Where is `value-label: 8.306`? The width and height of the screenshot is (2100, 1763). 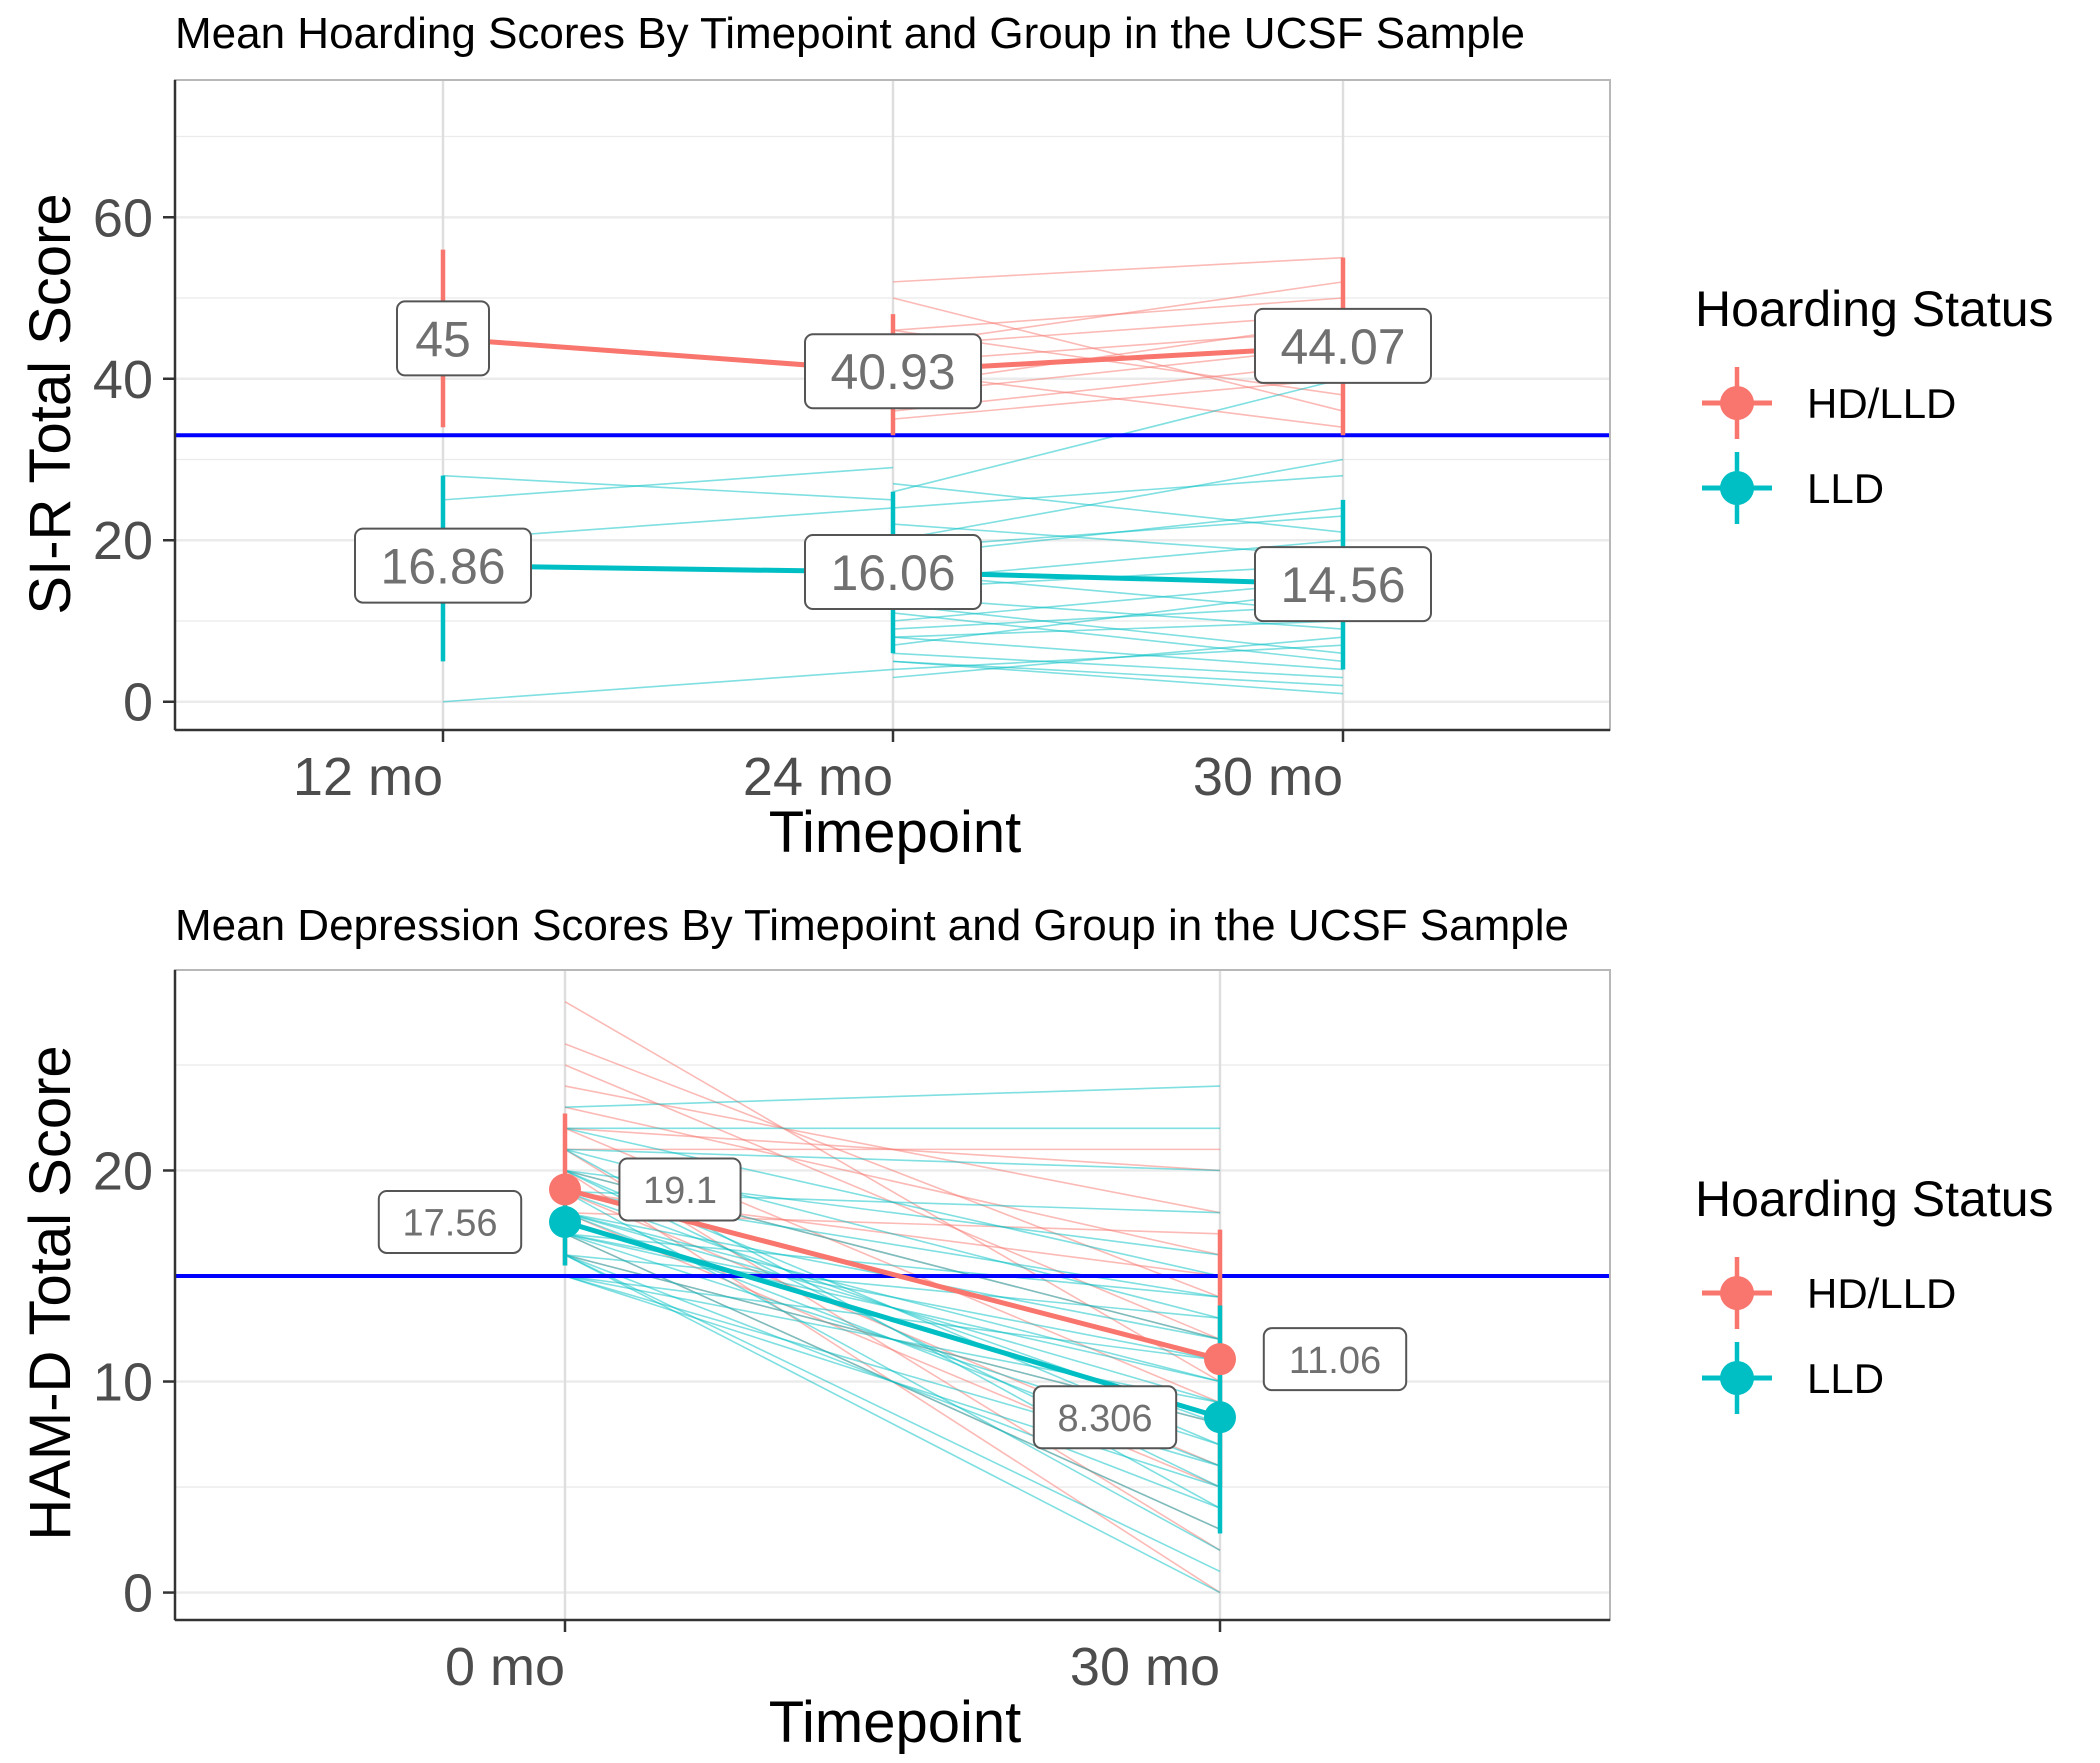
value-label: 8.306 is located at coordinates (1105, 1417).